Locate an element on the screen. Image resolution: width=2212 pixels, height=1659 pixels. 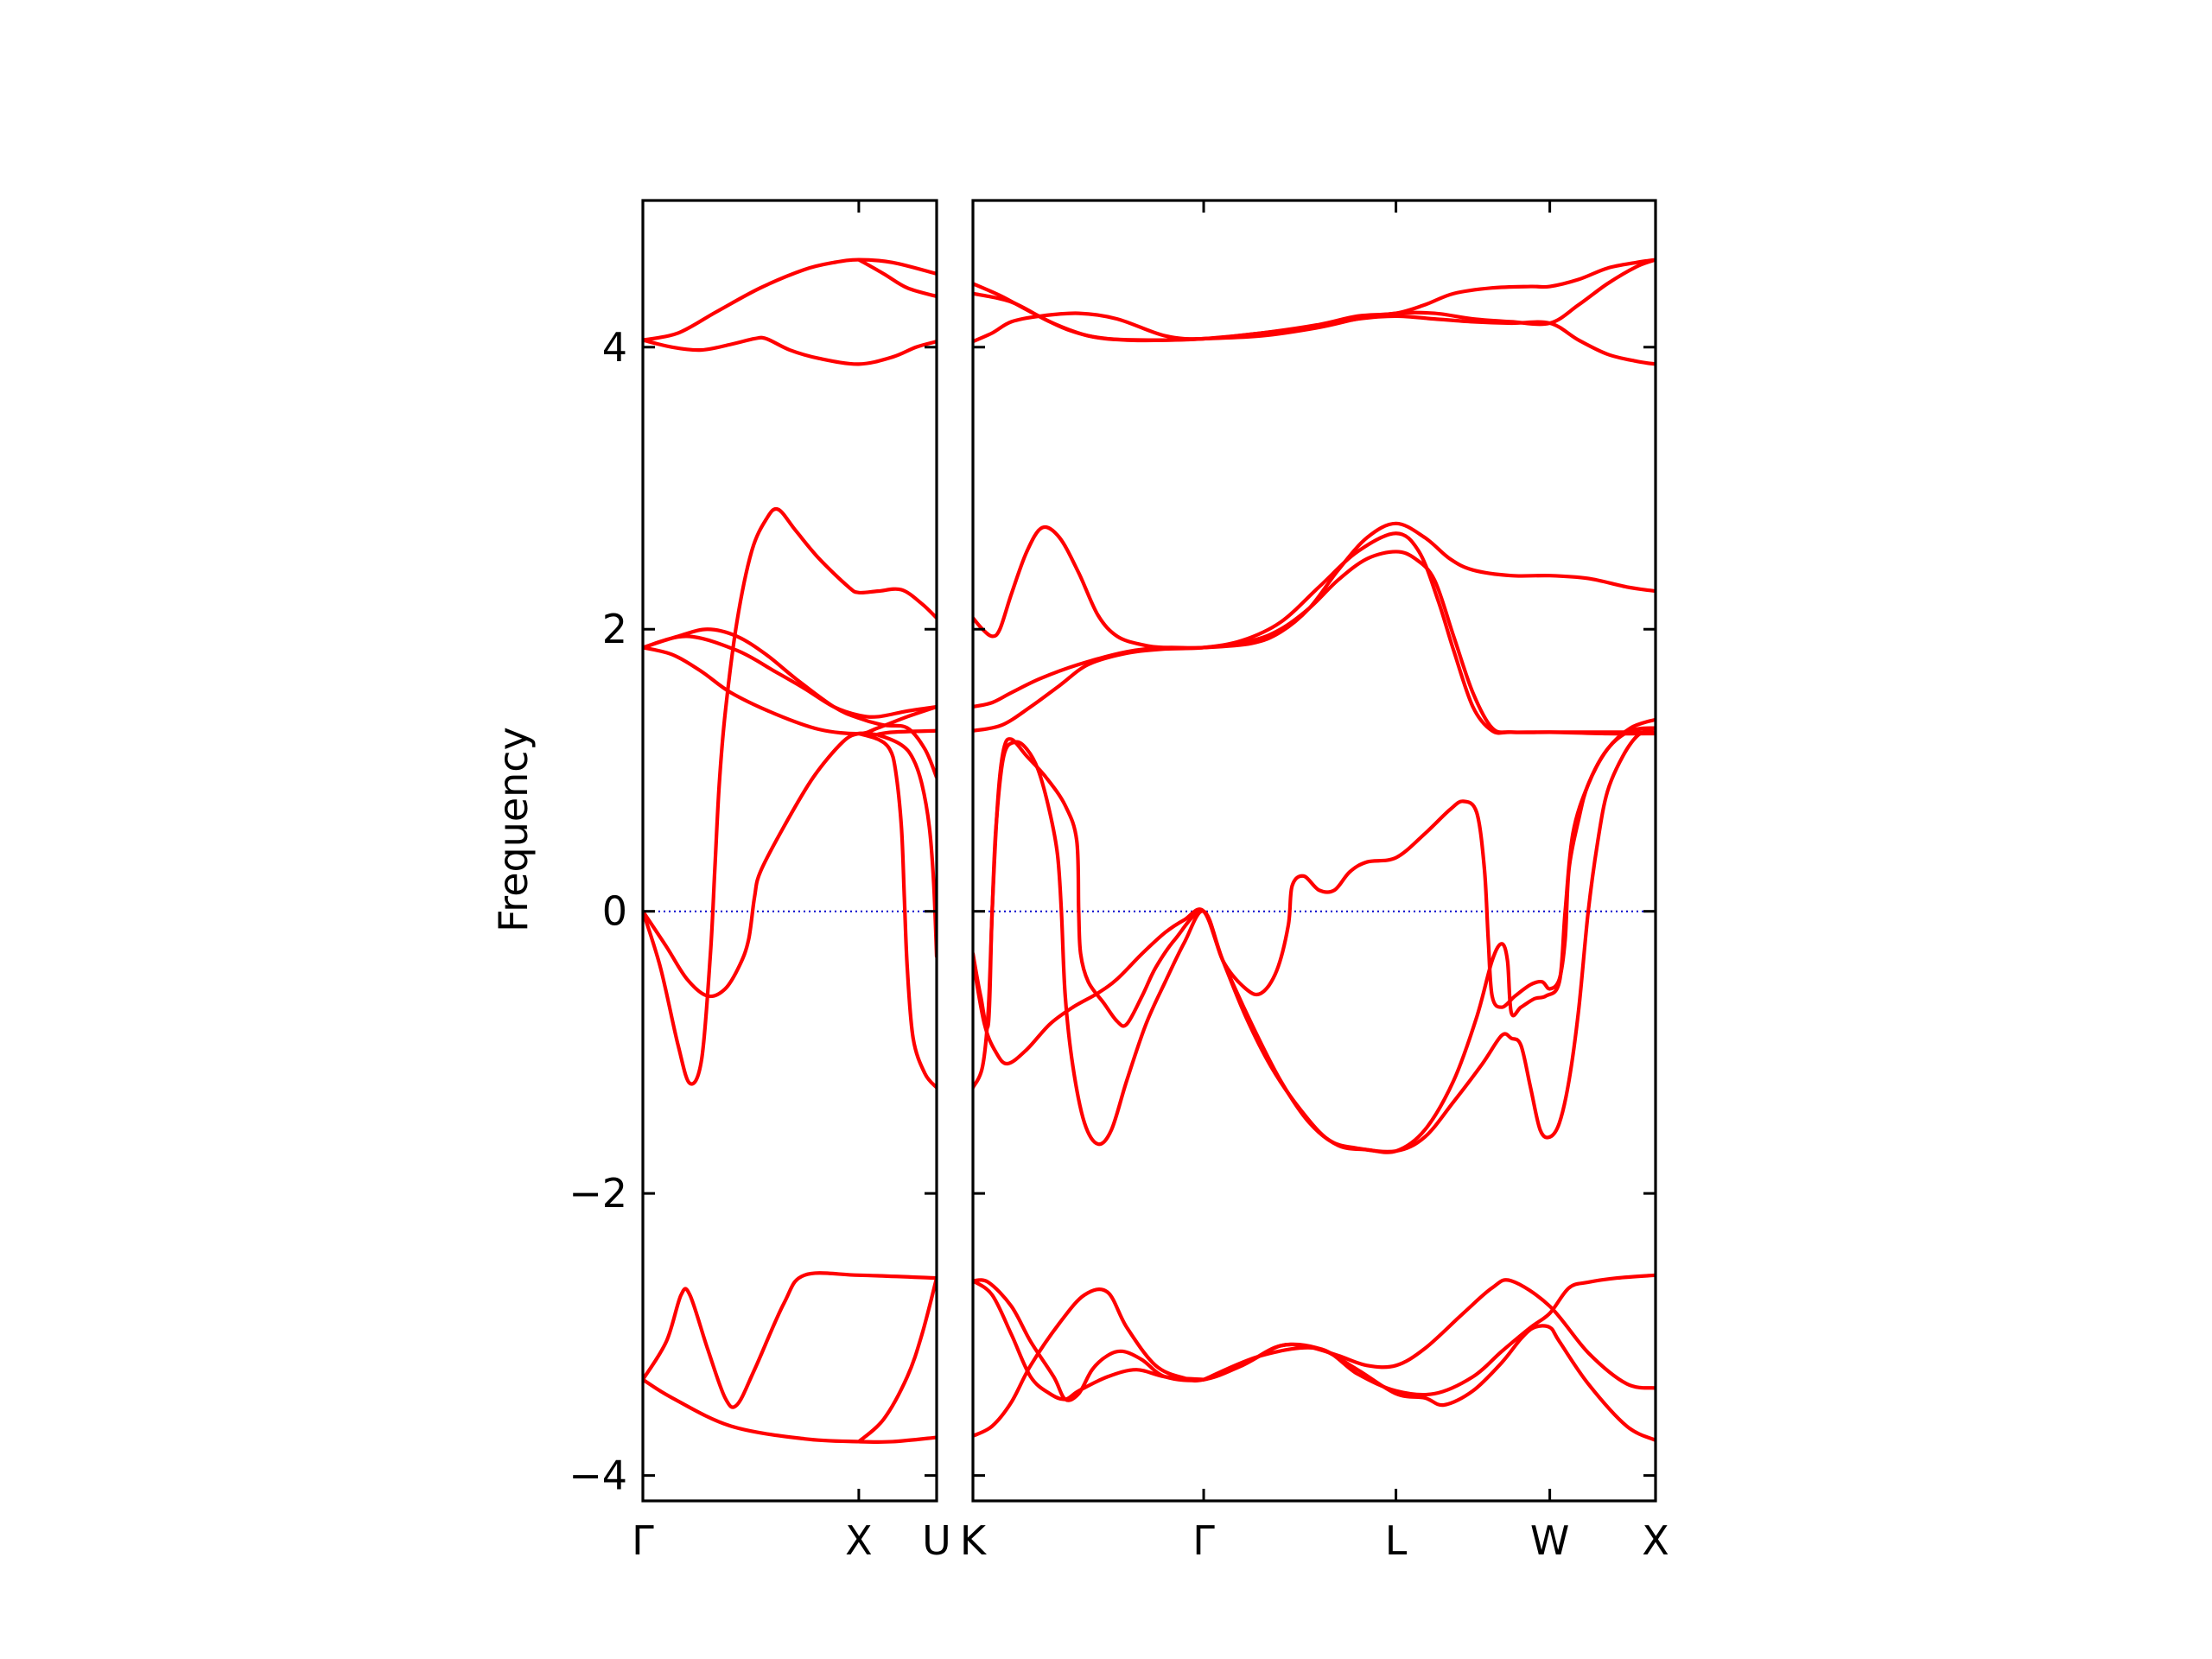
y-tick-label: 0 is located at coordinates (614, 911).